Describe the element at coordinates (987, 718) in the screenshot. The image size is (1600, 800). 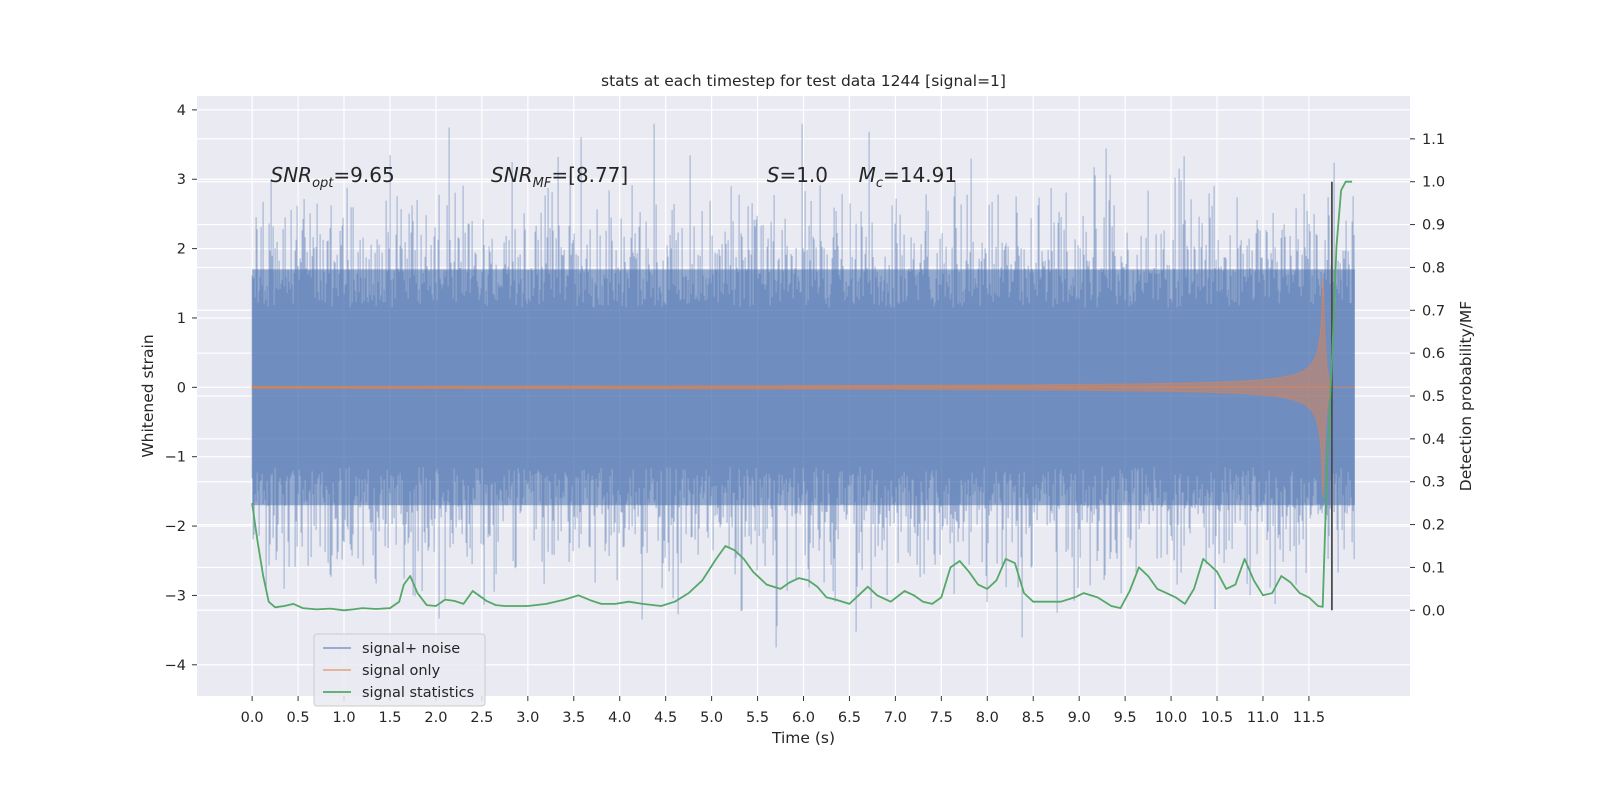
I see `x-tick-label: 8.0` at that location.